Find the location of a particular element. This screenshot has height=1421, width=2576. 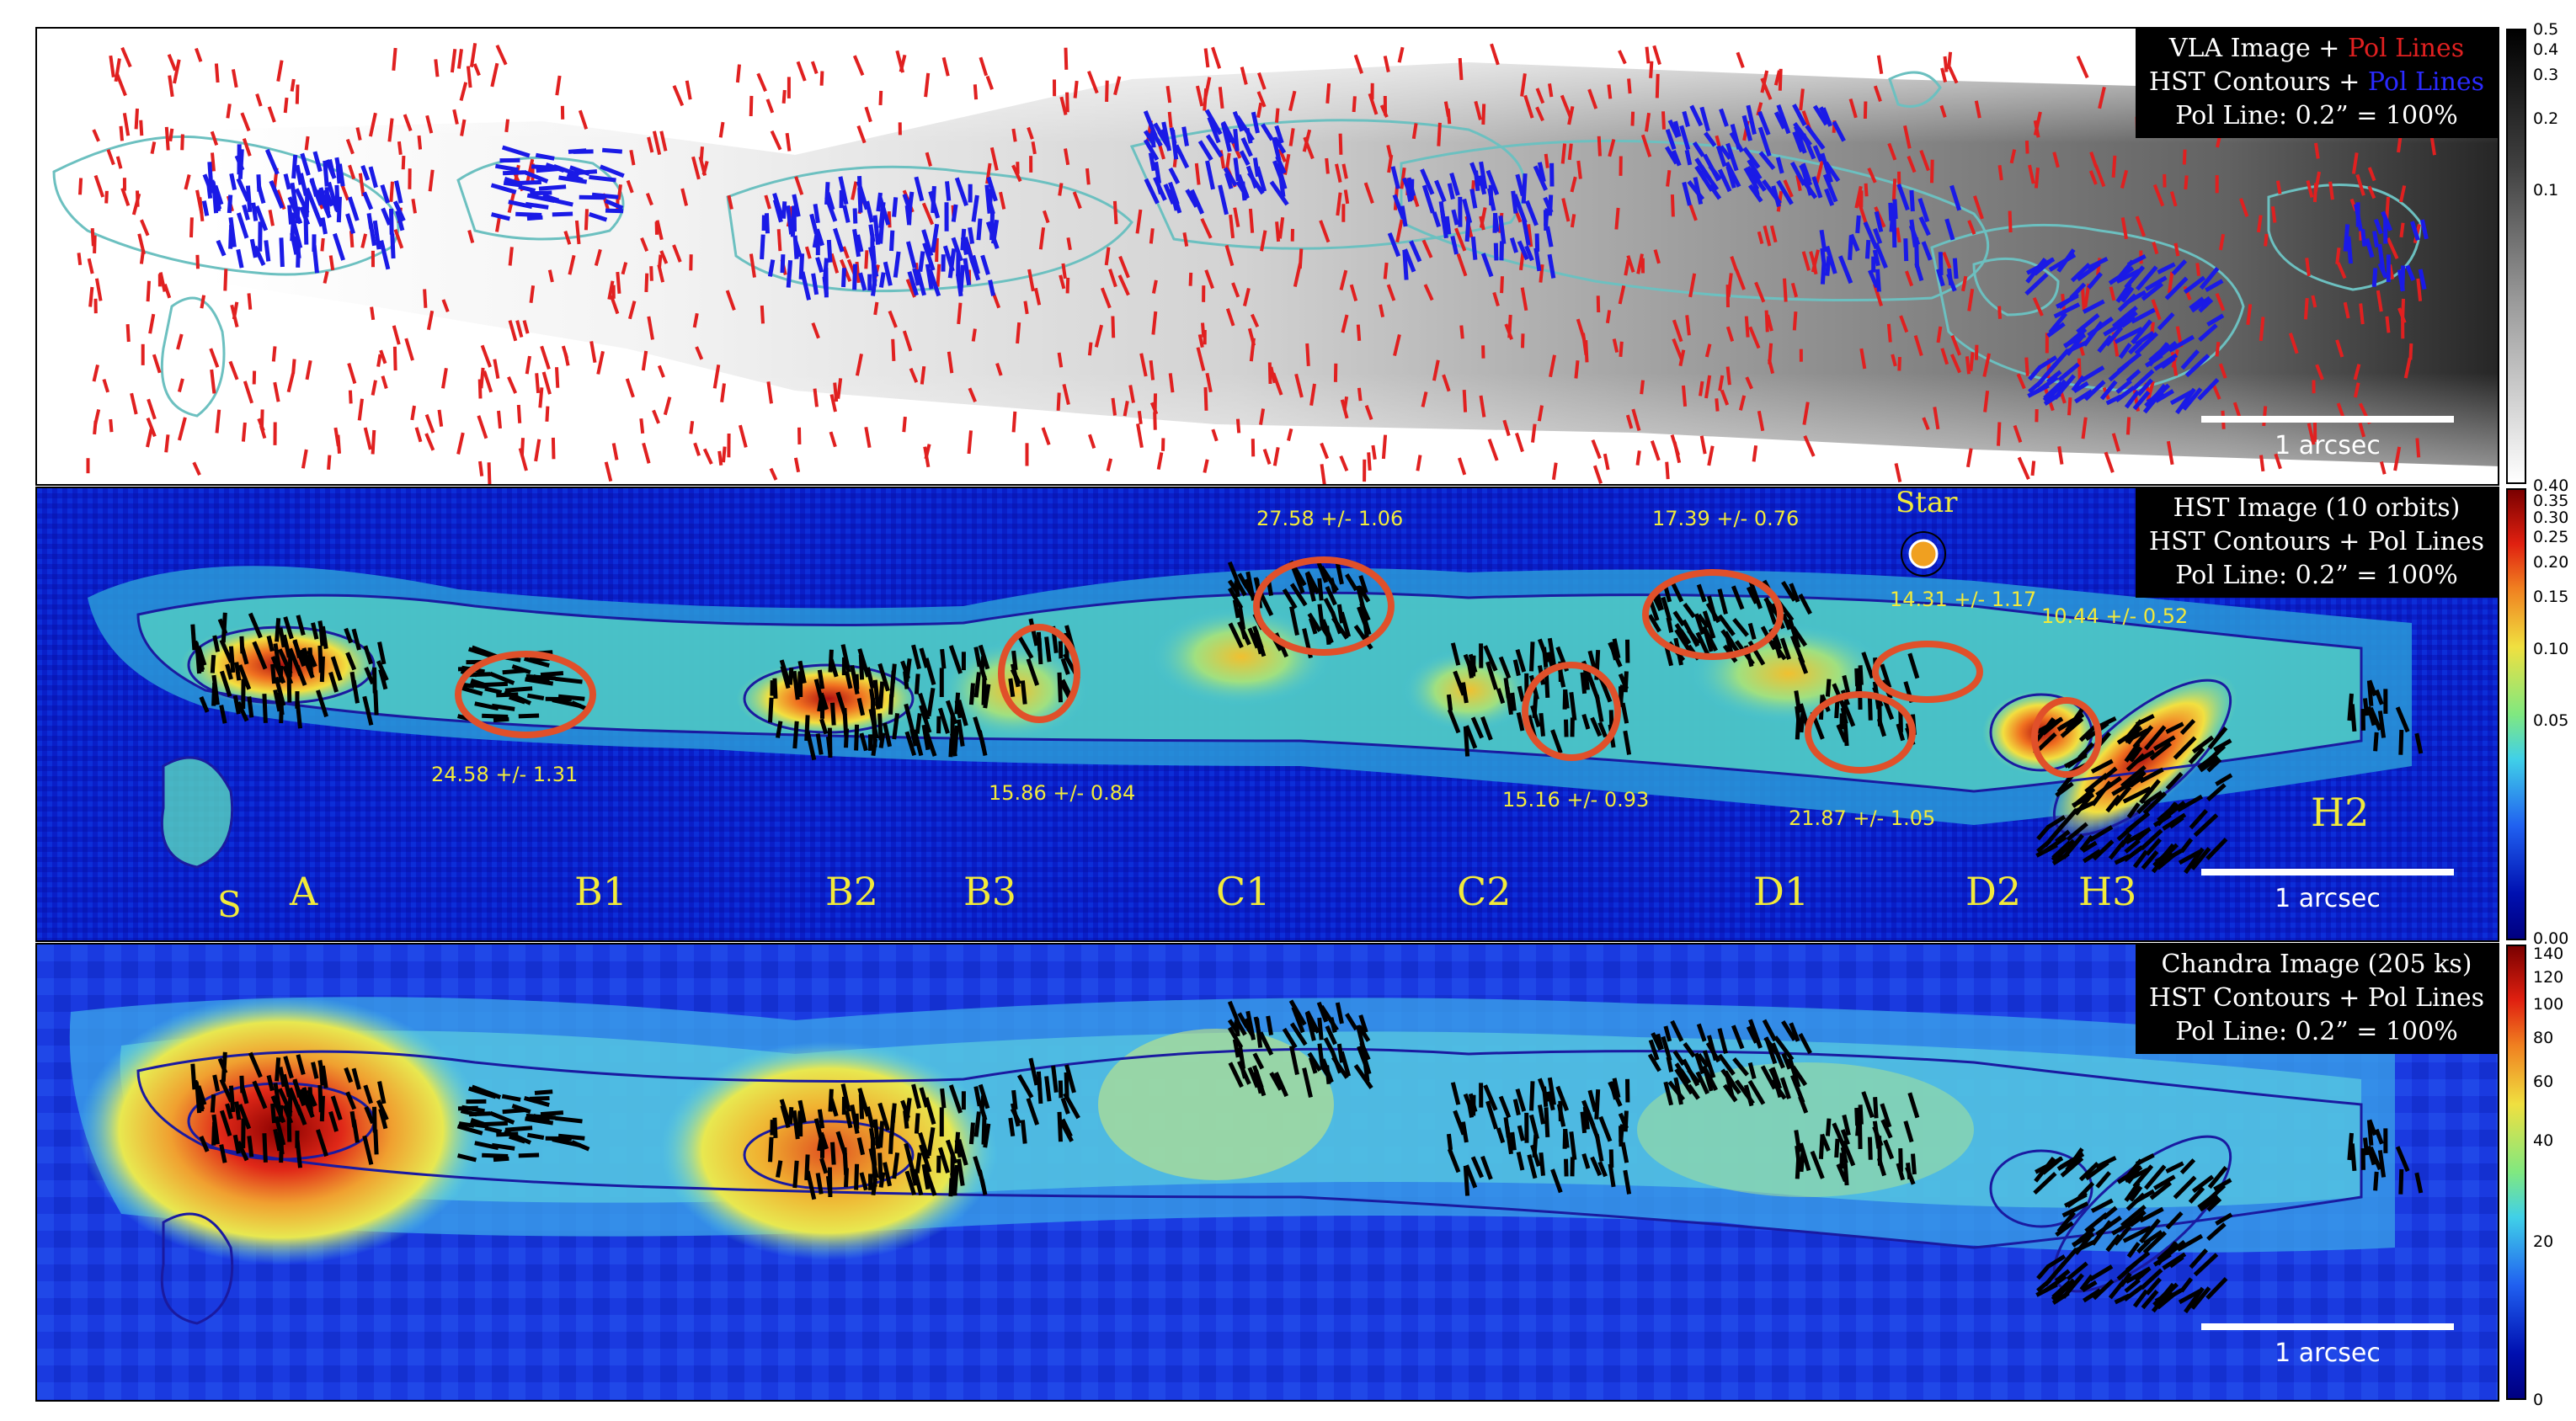

chandra-tick: 140 is located at coordinates (2548, 954).